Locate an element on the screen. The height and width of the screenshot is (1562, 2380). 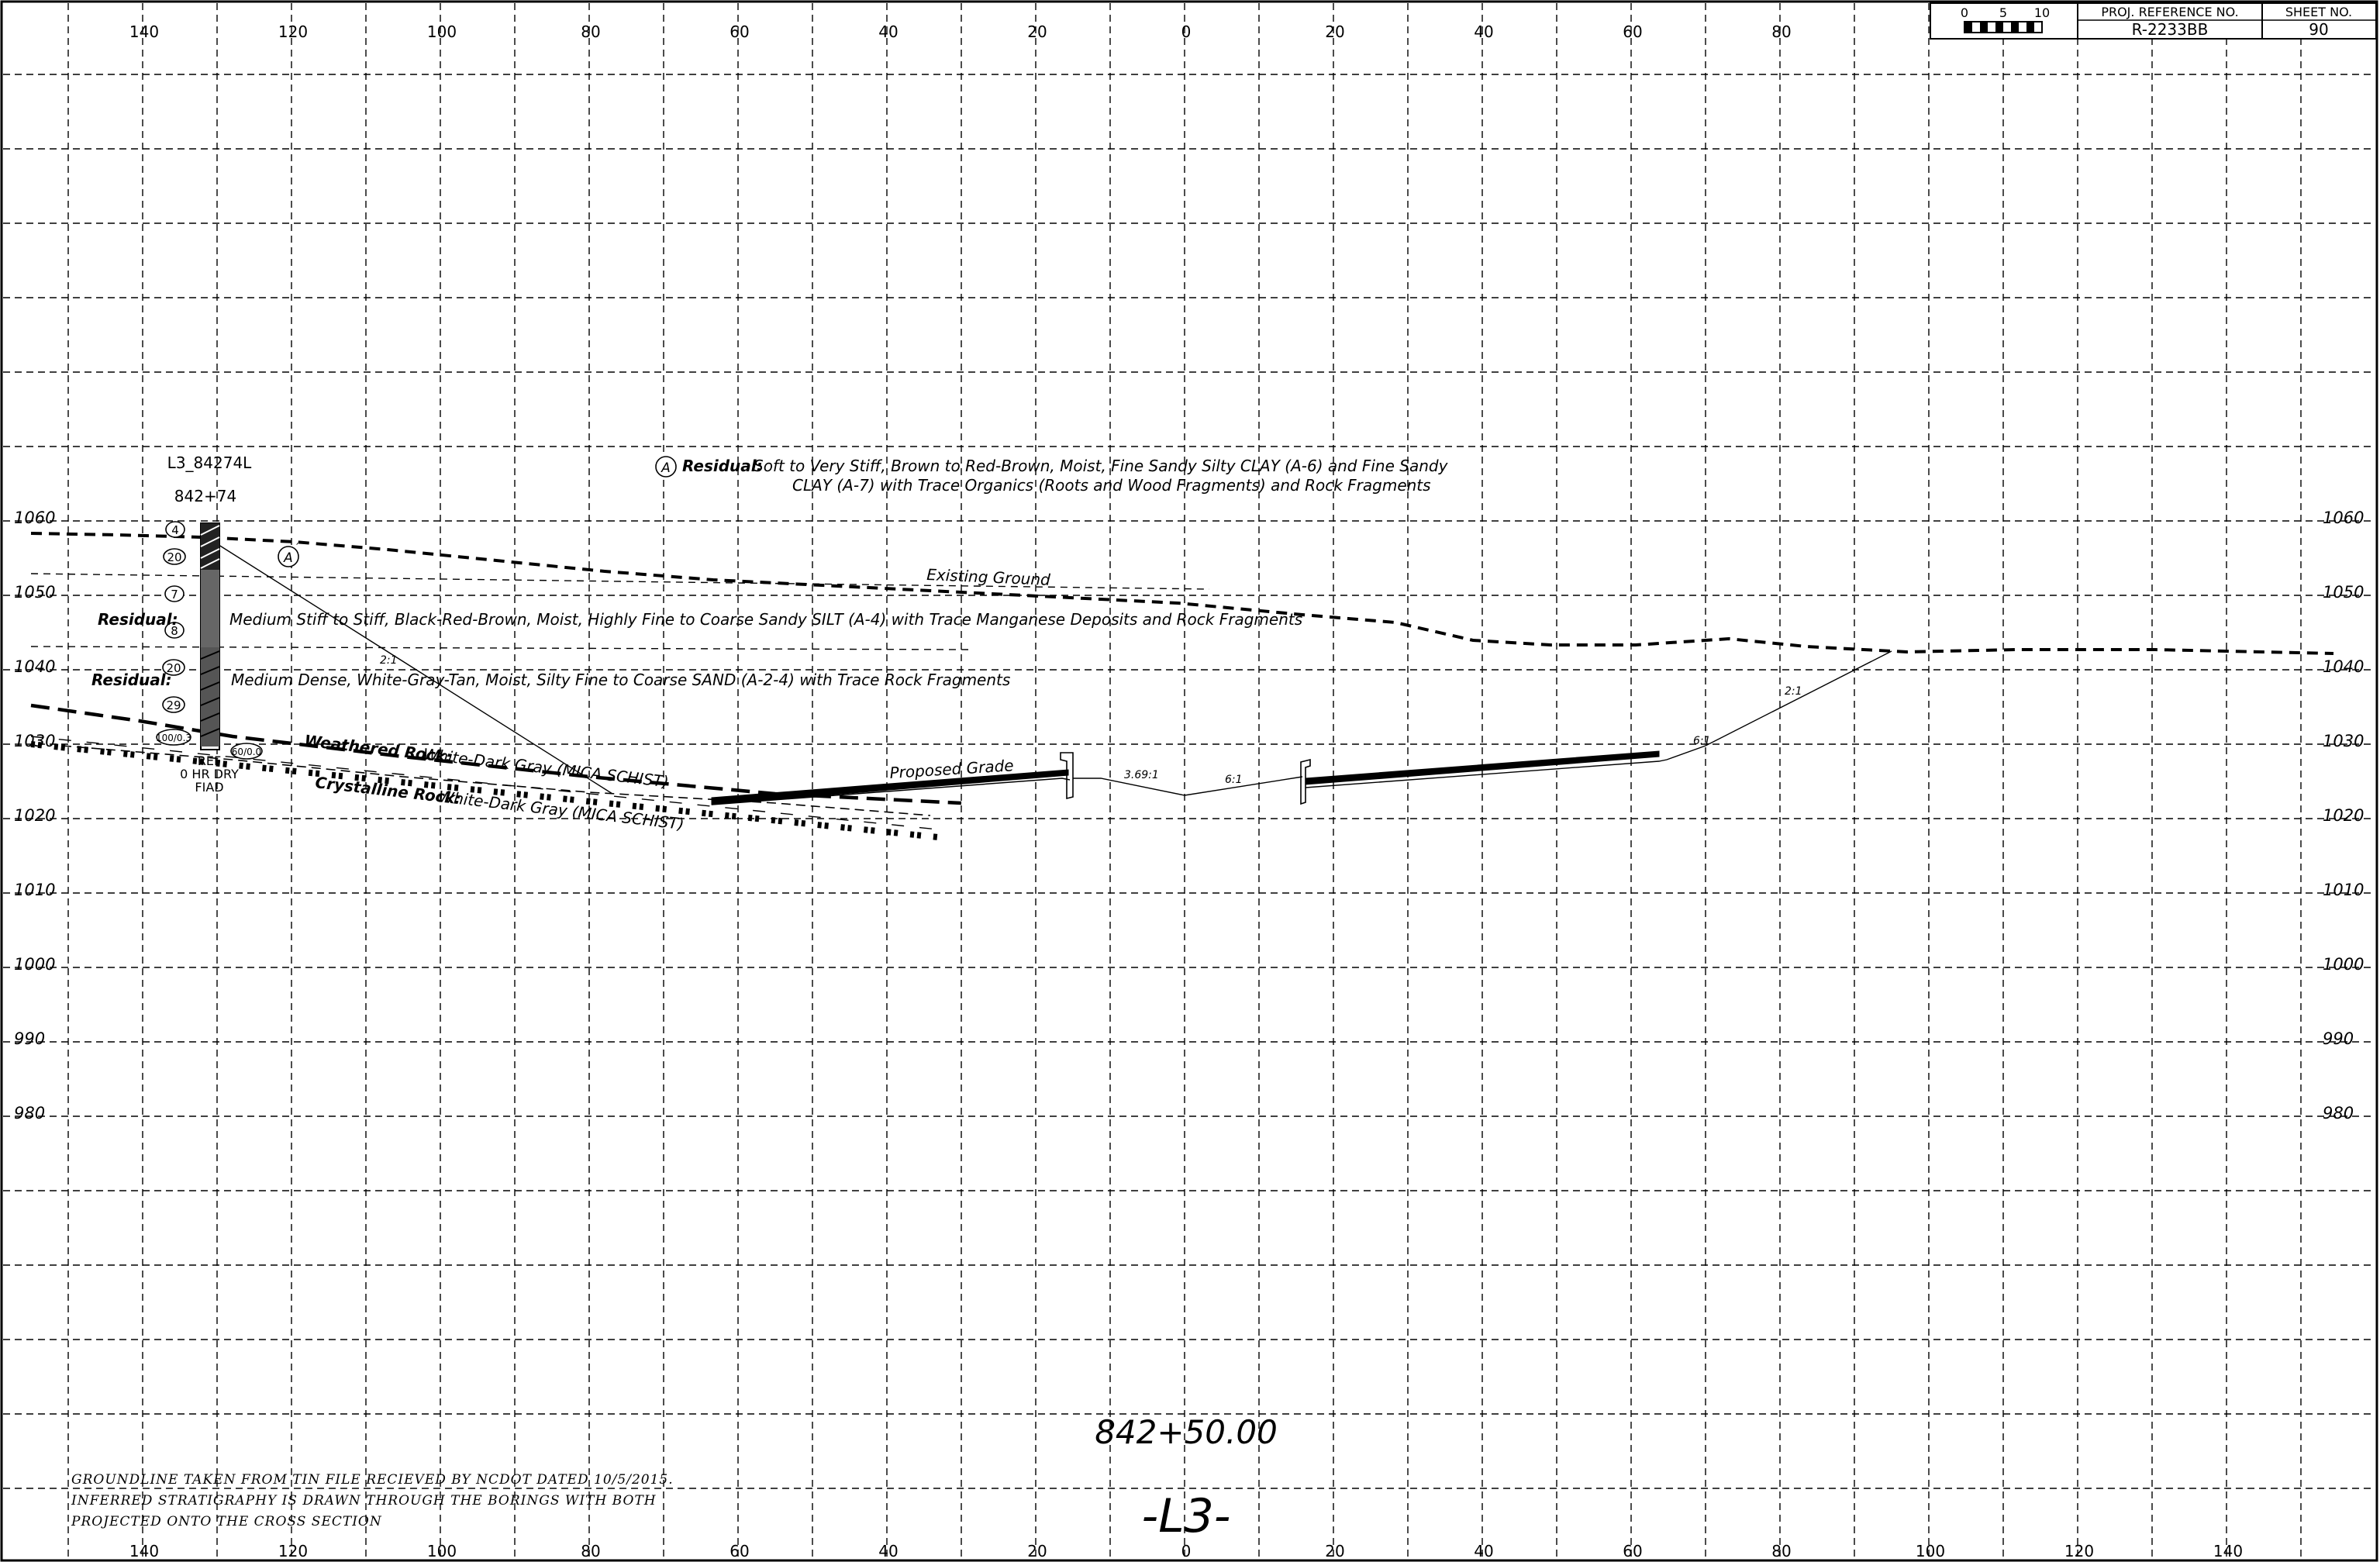
refusal-label: REF is located at coordinates (210, 760).